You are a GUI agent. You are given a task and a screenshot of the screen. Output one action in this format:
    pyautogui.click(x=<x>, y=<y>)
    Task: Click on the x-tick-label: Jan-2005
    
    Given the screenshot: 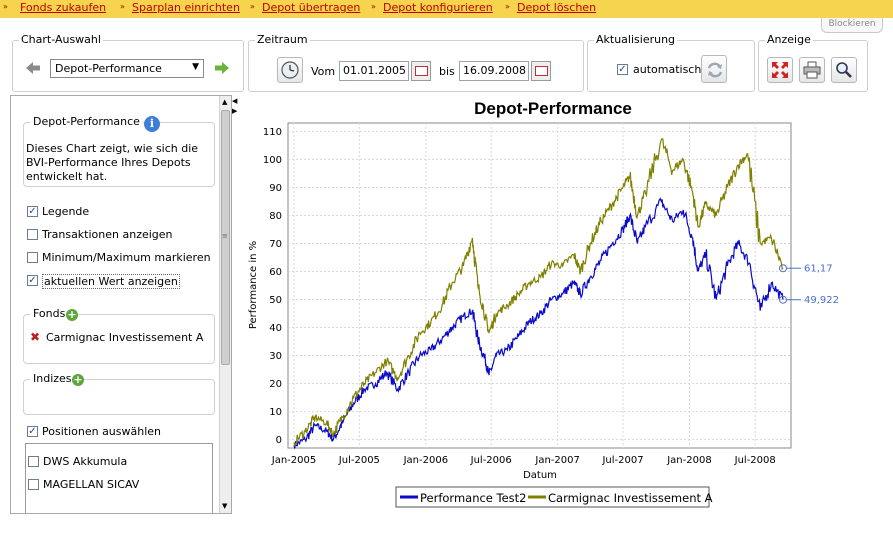 What is the action you would take?
    pyautogui.click(x=293, y=460)
    